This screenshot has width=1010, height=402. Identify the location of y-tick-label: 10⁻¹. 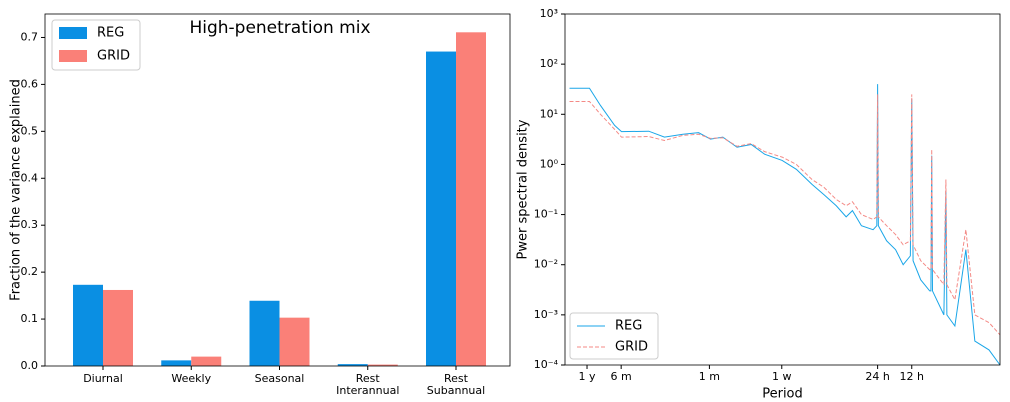
(546, 214).